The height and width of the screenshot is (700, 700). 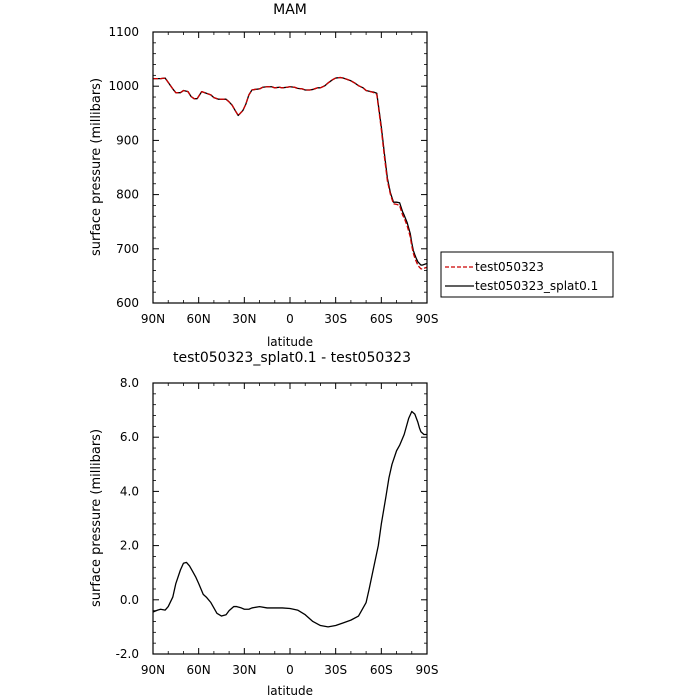 What do you see at coordinates (127, 303) in the screenshot?
I see `pressure-y-tick-label: 600` at bounding box center [127, 303].